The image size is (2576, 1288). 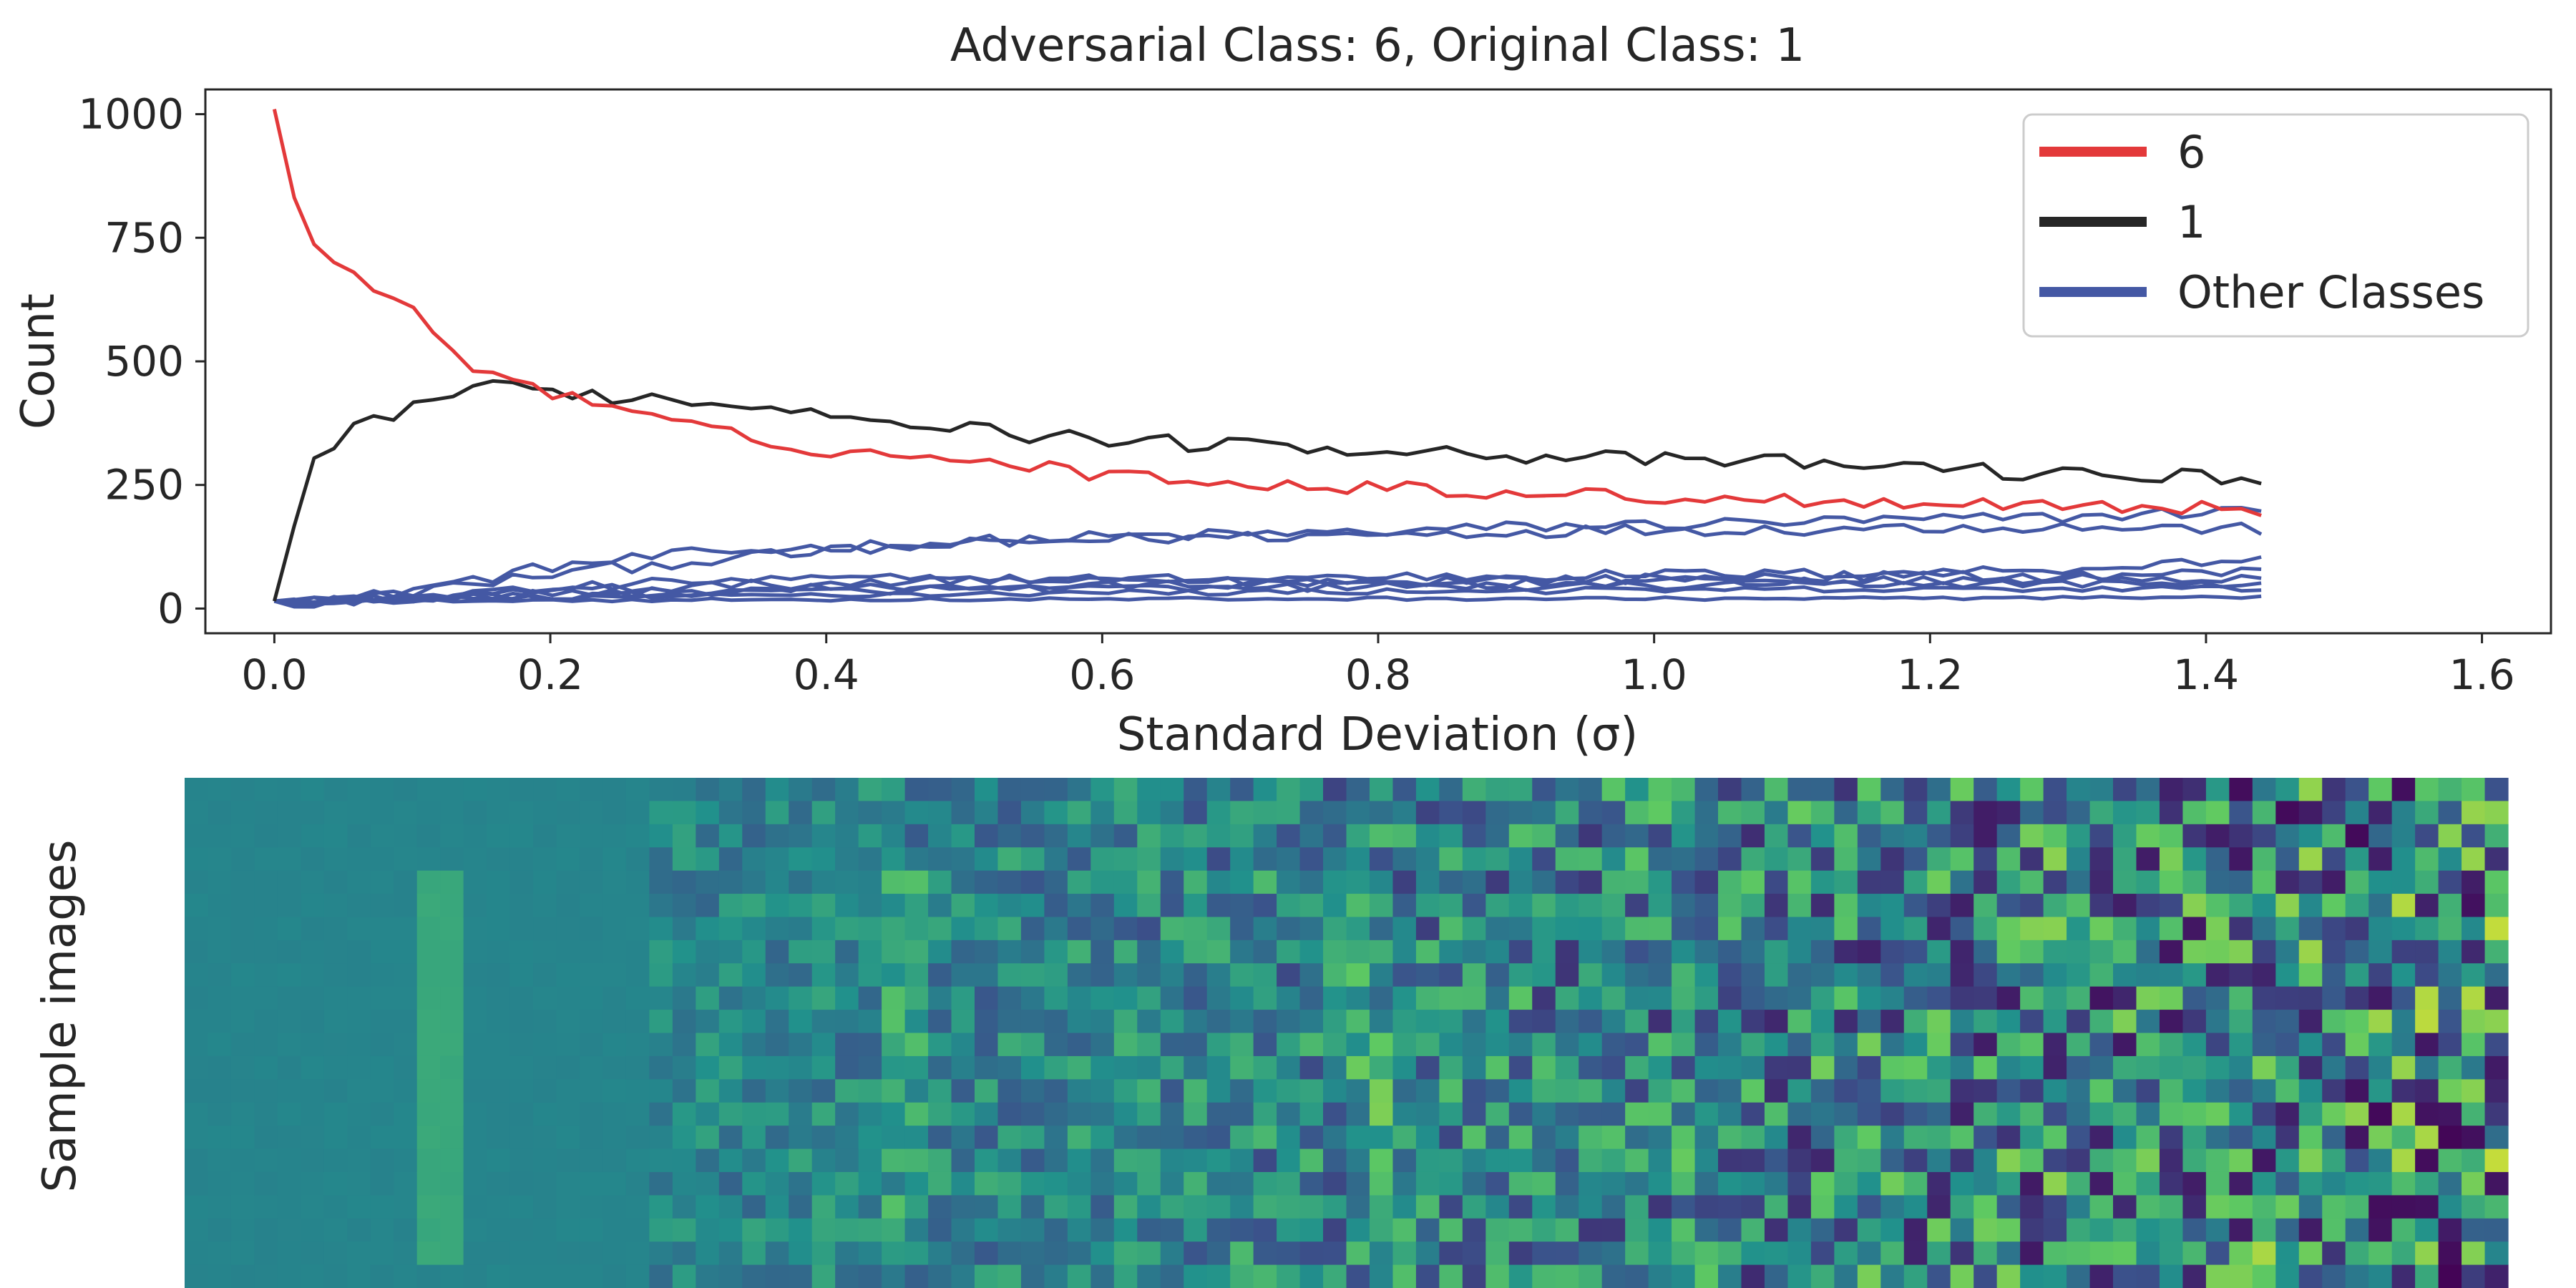 I want to click on x-tick-label: 0.4, so click(x=826, y=674).